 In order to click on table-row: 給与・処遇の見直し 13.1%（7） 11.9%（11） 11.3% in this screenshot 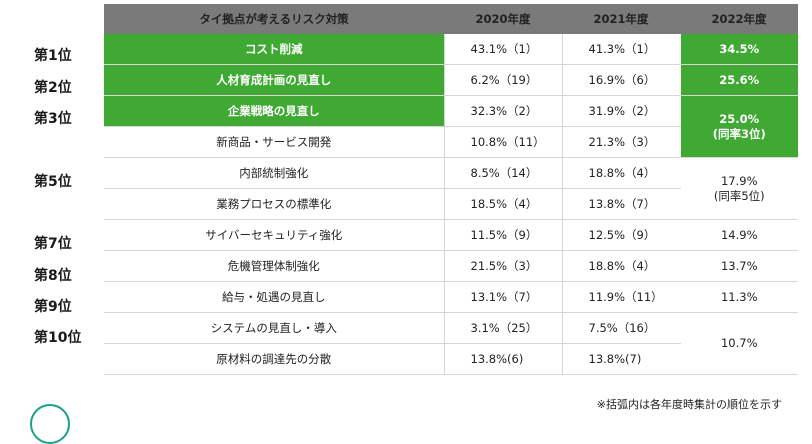, I will do `click(451, 297)`.